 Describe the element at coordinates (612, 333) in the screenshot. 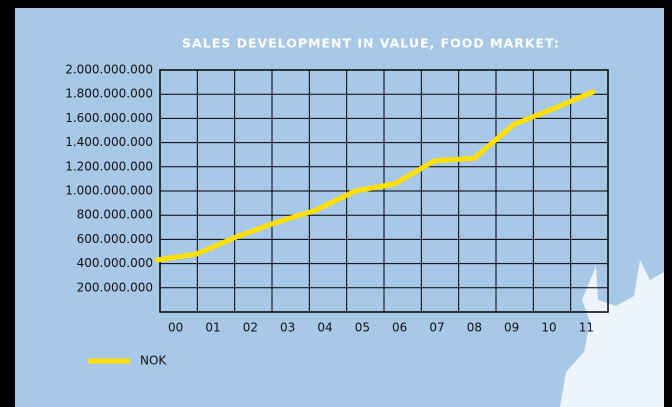

I see `cow-silhouette` at that location.